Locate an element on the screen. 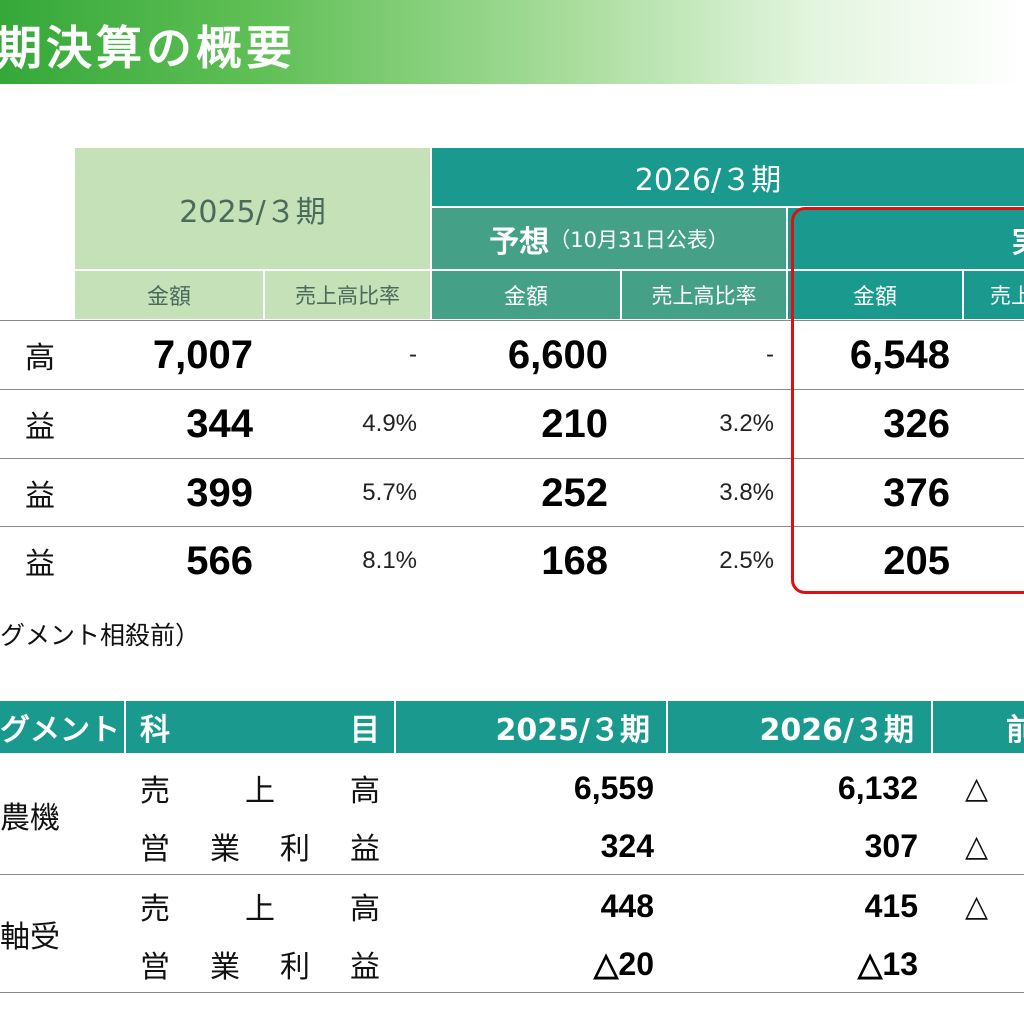 The width and height of the screenshot is (1024, 1024). header-2025-ratio: 売上高比率 is located at coordinates (347, 295).